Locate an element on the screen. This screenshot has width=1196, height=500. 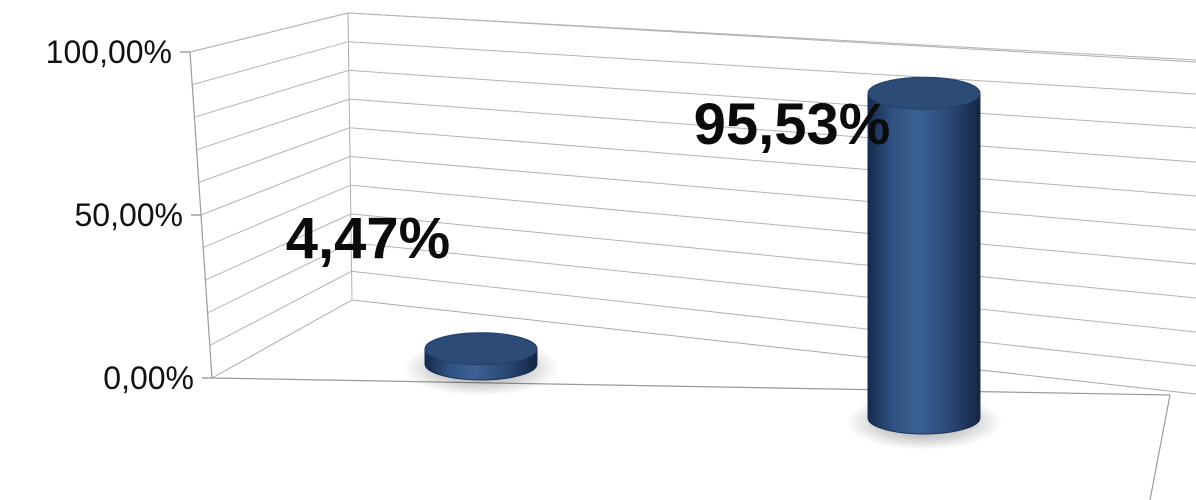
data-label-2: 95,53% is located at coordinates (792, 124).